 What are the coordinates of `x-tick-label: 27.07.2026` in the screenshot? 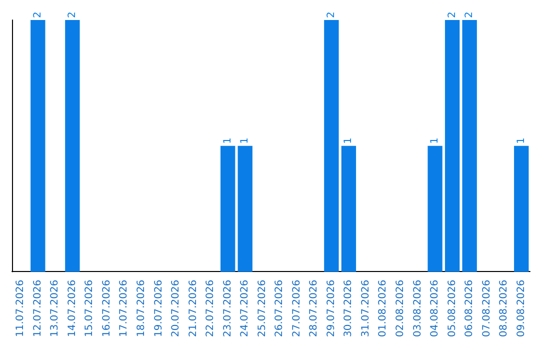 It's located at (296, 309).